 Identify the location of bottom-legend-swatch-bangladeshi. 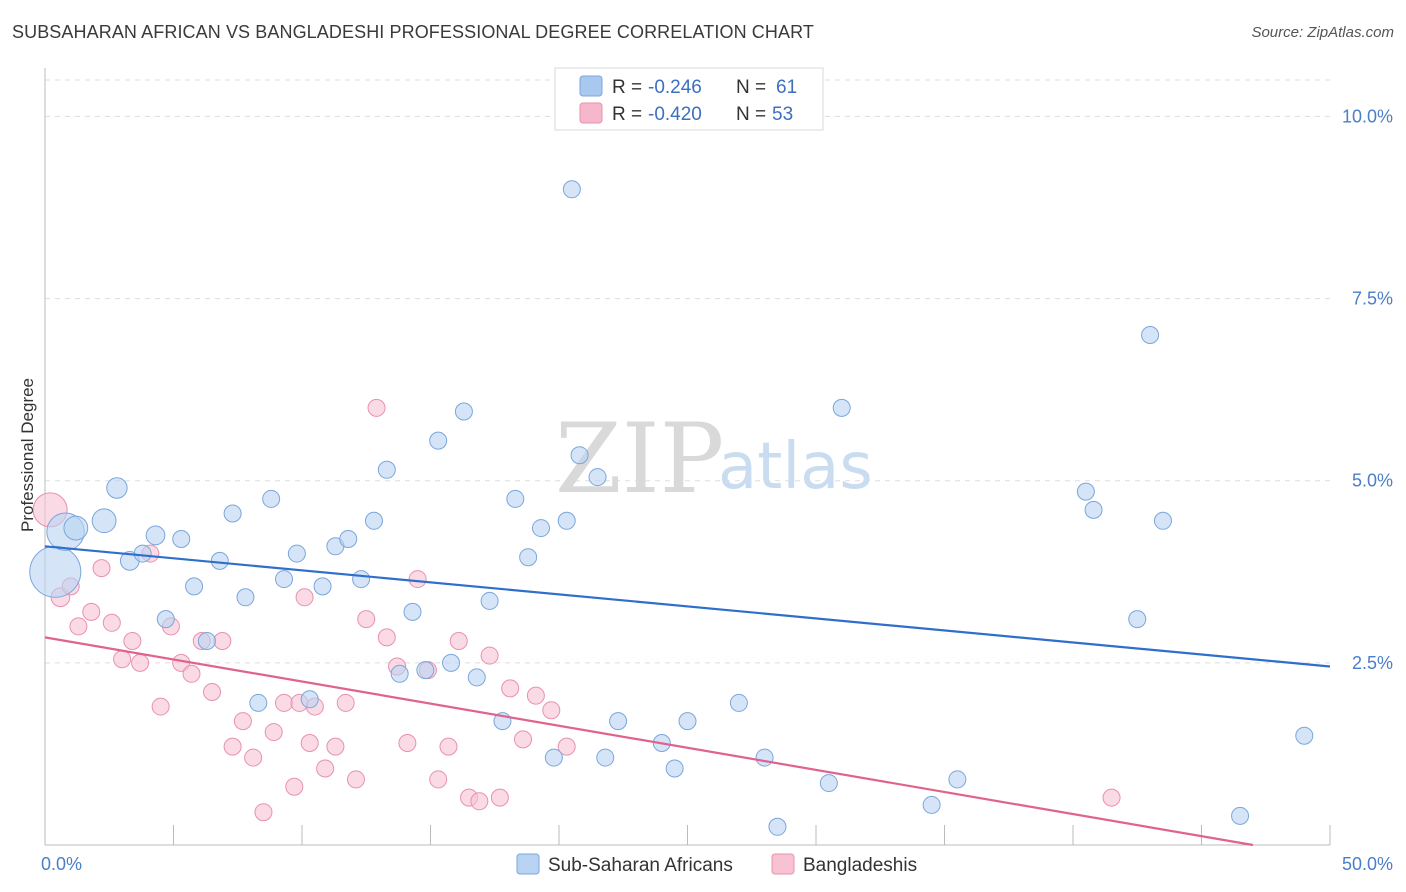
(783, 864).